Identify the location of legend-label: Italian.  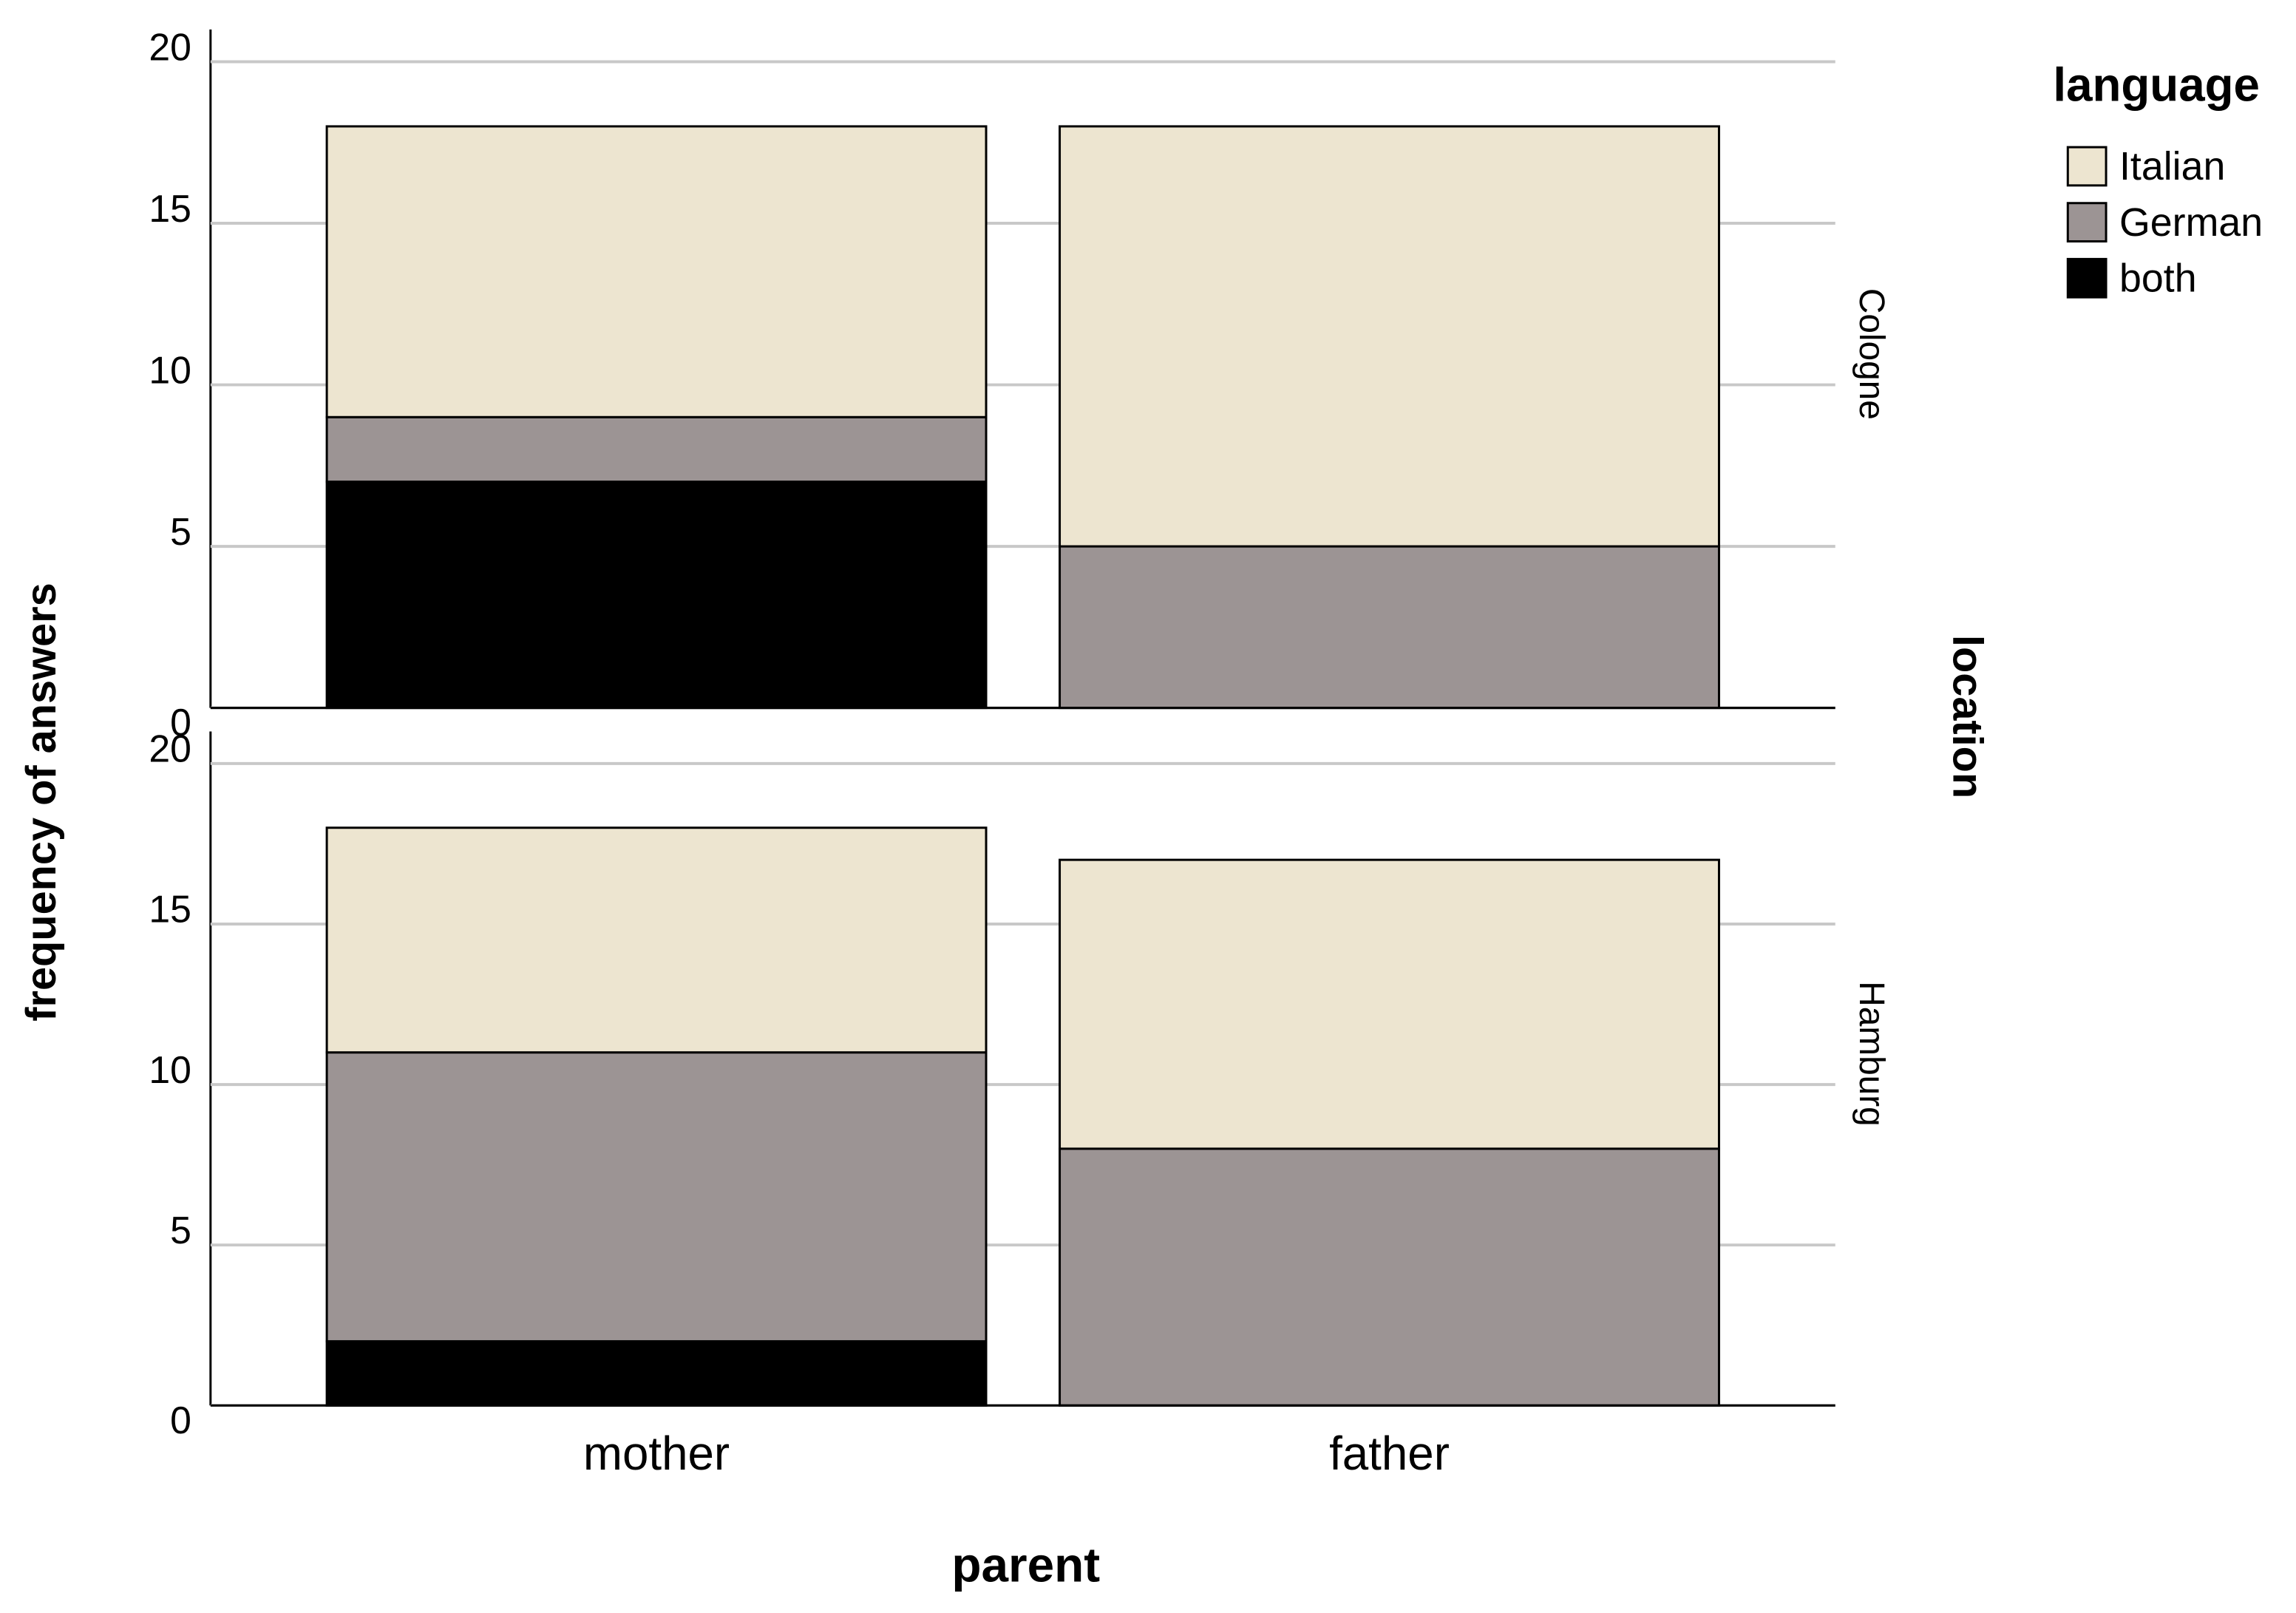
(2172, 166).